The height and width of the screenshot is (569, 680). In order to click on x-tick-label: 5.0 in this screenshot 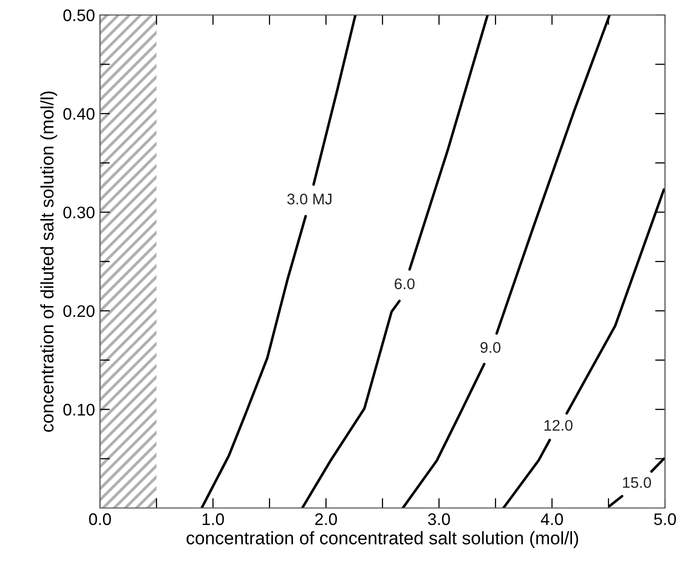, I will do `click(665, 519)`.